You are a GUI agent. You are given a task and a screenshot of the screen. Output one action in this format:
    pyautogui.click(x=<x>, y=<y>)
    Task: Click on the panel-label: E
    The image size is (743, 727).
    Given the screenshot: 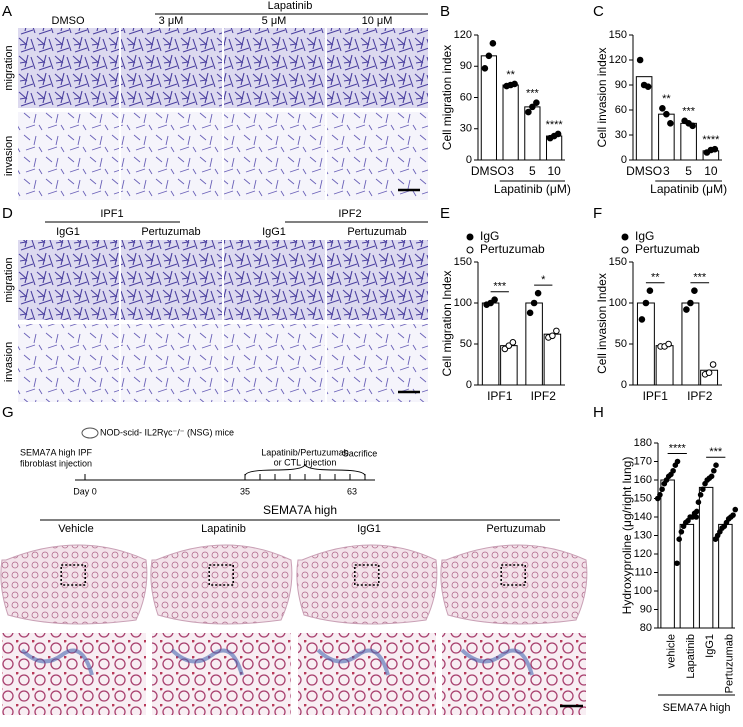 What is the action you would take?
    pyautogui.click(x=445, y=213)
    